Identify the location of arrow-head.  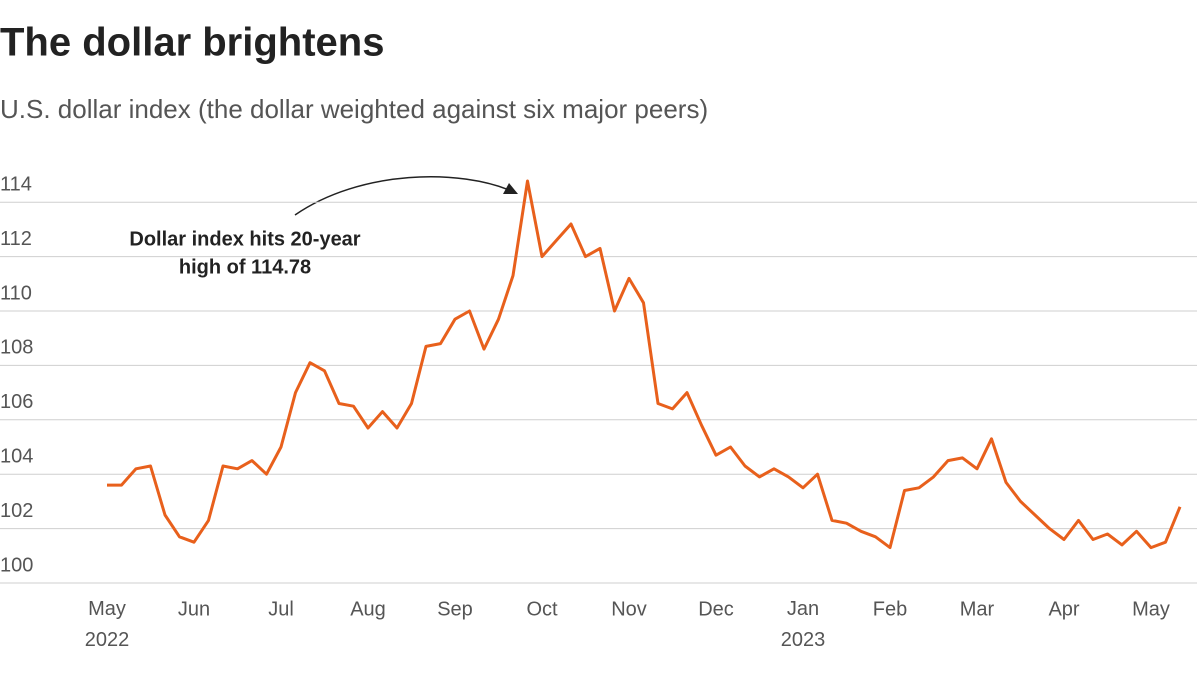
(510, 188).